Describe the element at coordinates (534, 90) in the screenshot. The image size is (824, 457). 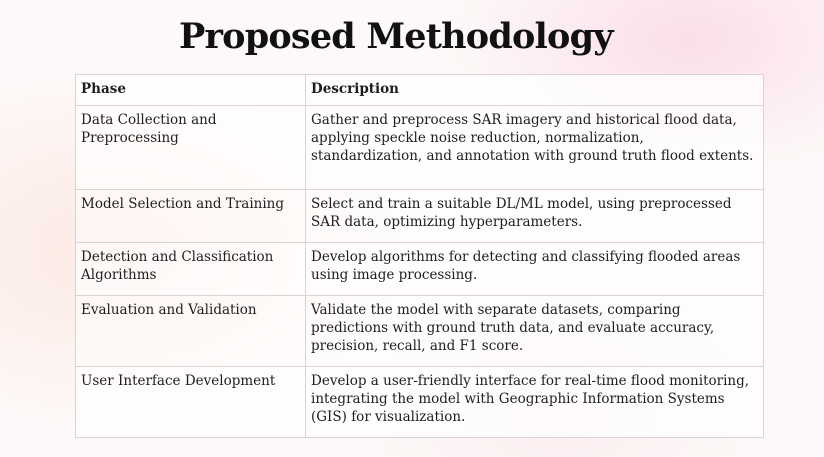
I see `column-header-description: Description` at that location.